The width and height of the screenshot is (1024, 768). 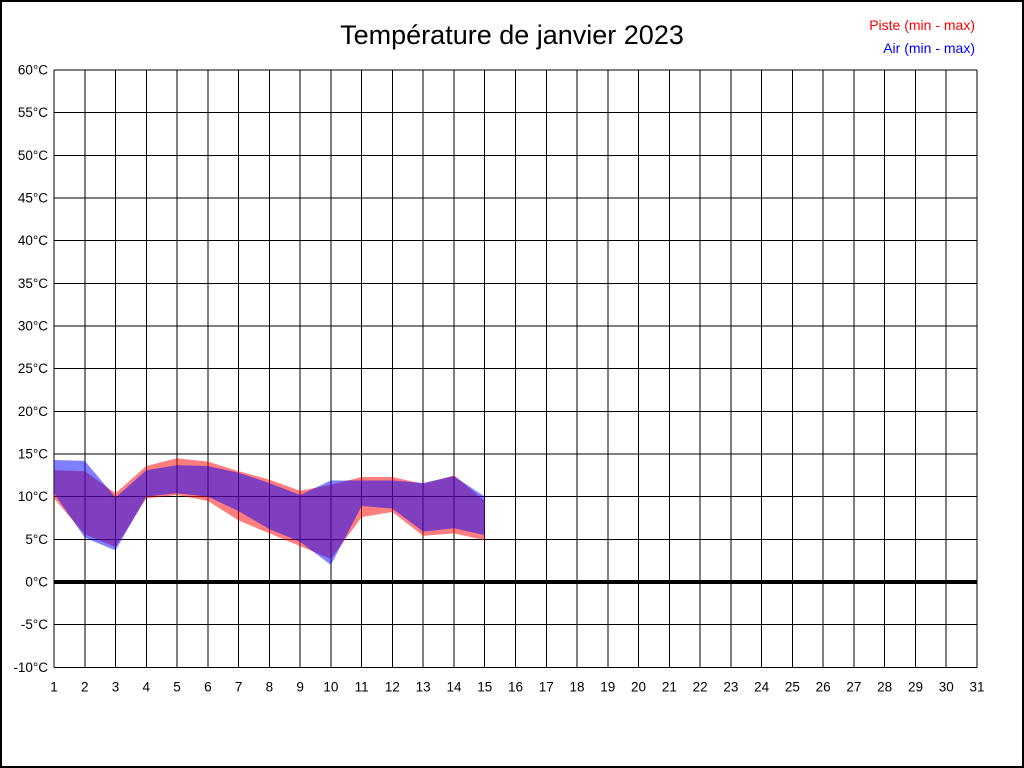 I want to click on x-axis-label: 31, so click(x=976, y=686).